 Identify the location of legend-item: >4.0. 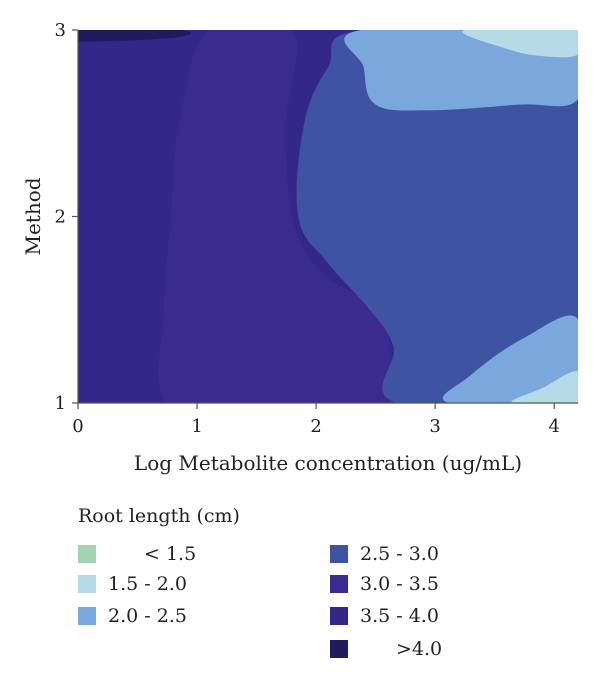
(386, 649).